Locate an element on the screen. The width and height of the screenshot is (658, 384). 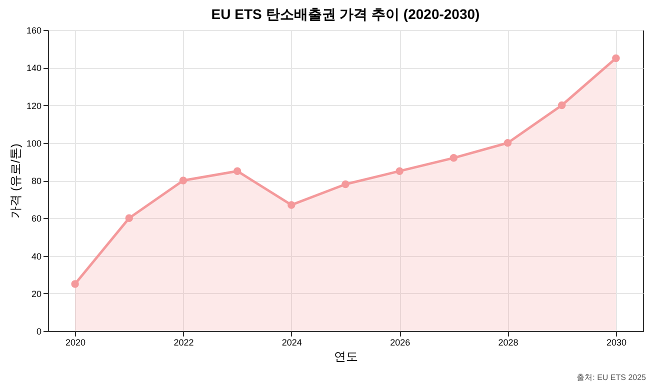
chart-title: EU ETS 탄소배출권 가격 추이 (2020-2030) is located at coordinates (345, 14).